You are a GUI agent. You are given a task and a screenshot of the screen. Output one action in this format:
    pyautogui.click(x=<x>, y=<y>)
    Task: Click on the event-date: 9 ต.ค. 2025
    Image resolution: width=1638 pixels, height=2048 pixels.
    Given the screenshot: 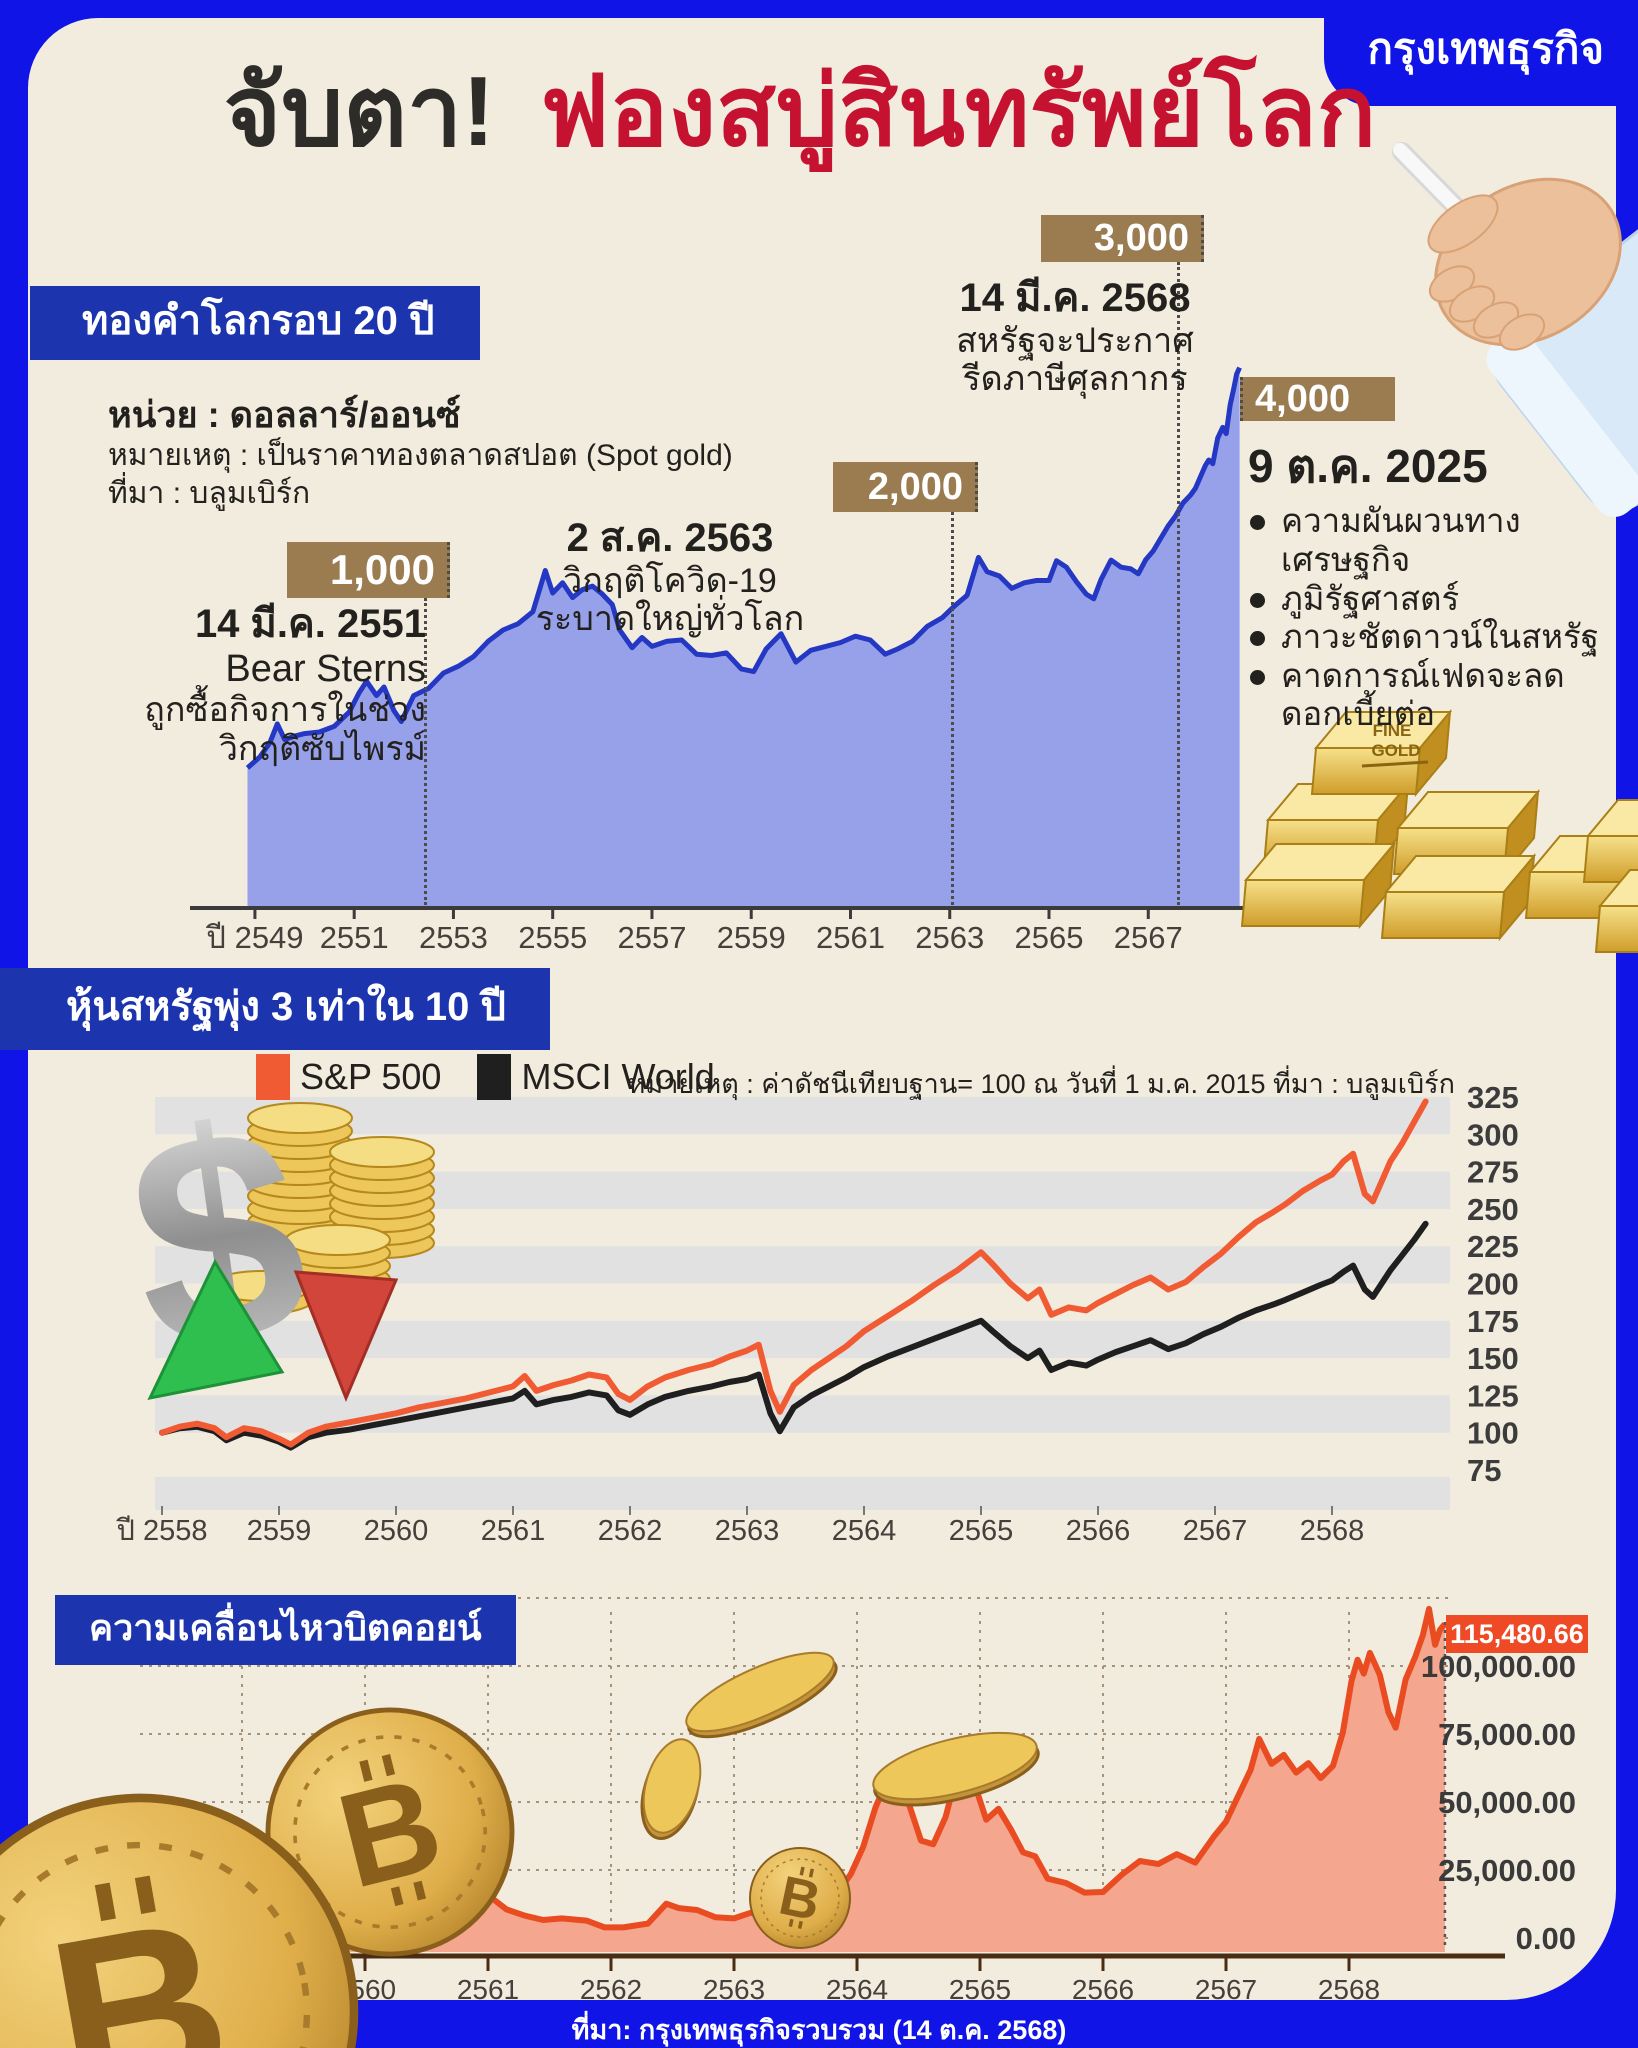 What is the action you would take?
    pyautogui.click(x=1368, y=466)
    